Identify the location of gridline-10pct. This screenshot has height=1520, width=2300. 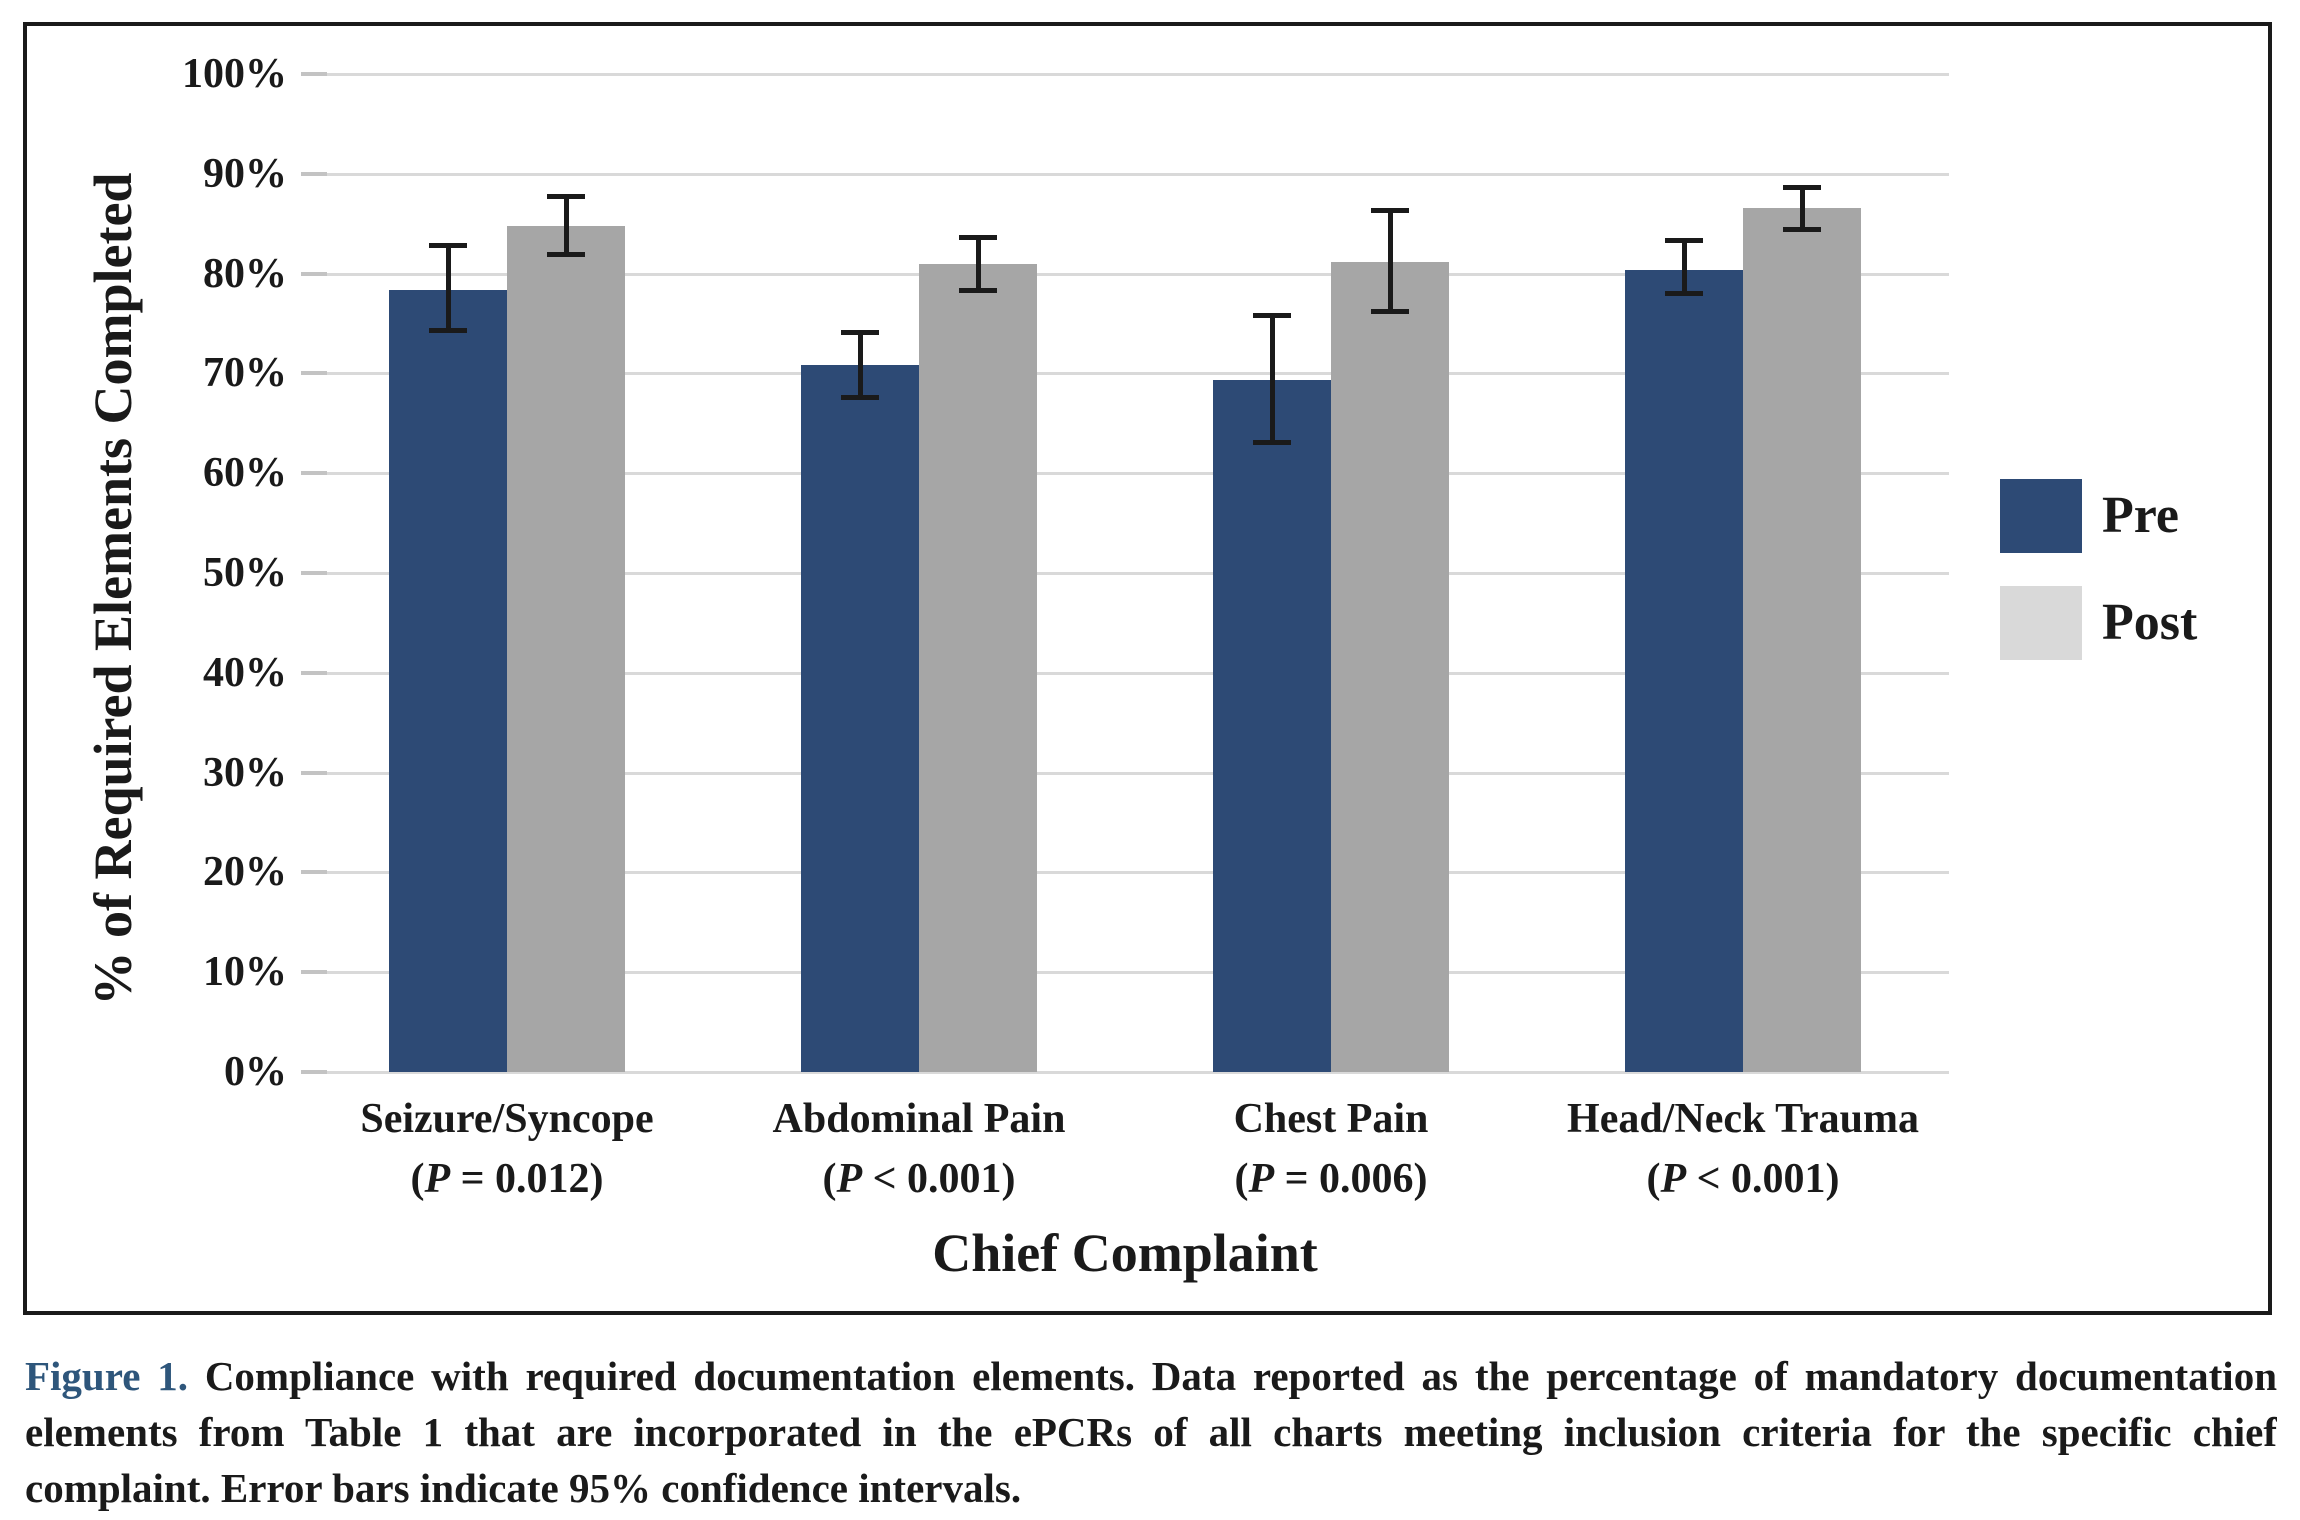
(1125, 973).